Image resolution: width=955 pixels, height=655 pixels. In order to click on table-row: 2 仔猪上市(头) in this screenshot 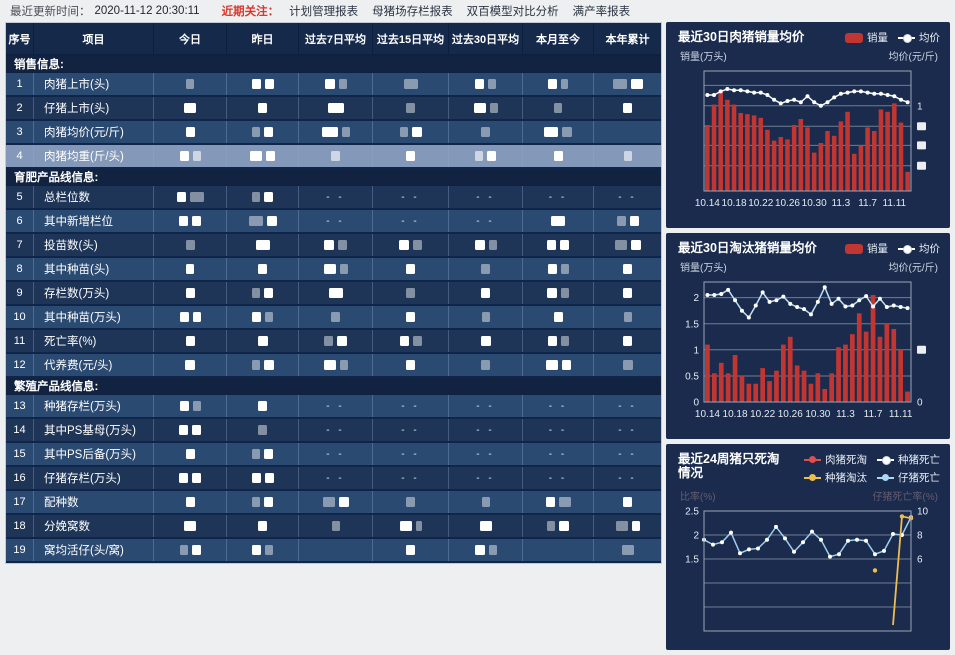, I will do `click(333, 109)`.